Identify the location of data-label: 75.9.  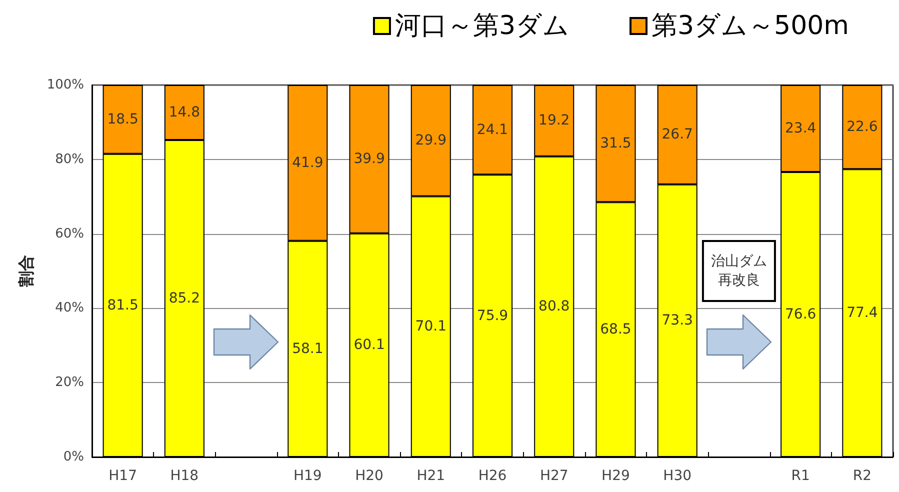
(492, 316).